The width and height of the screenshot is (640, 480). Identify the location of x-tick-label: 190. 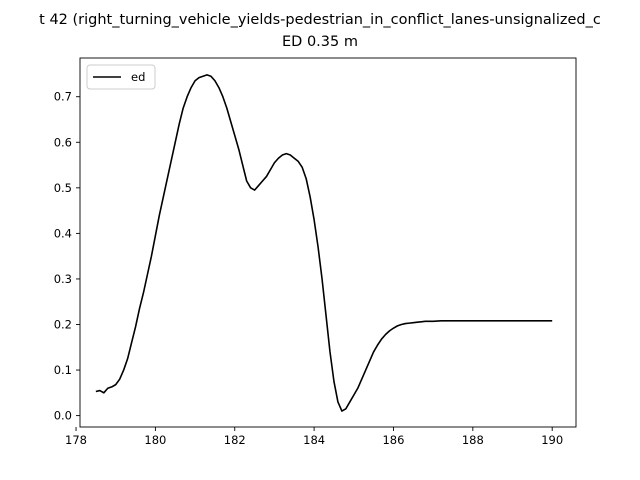
(552, 440).